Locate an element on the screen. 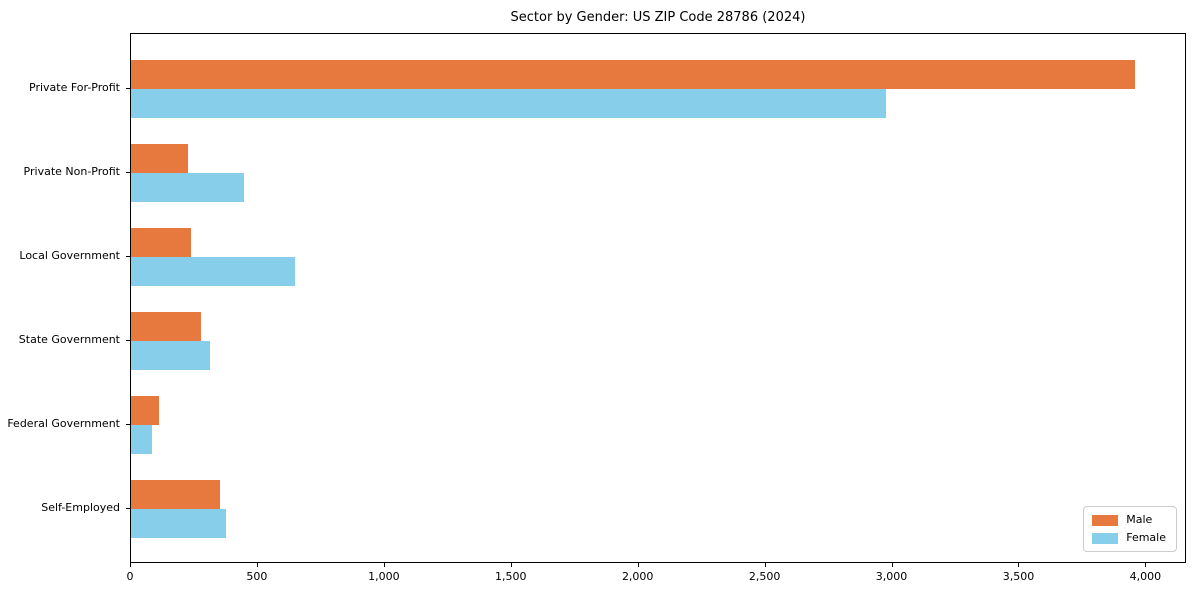  x-tick-label-3000: 3,000 is located at coordinates (891, 576).